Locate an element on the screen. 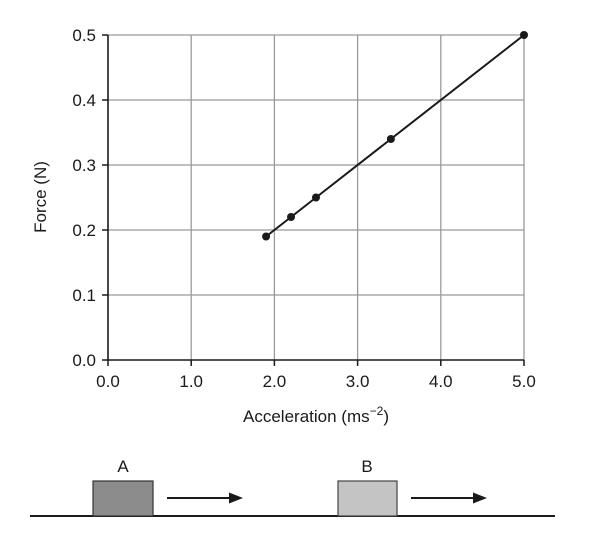 The height and width of the screenshot is (534, 592). x-tick-label: 5.0 is located at coordinates (524, 381).